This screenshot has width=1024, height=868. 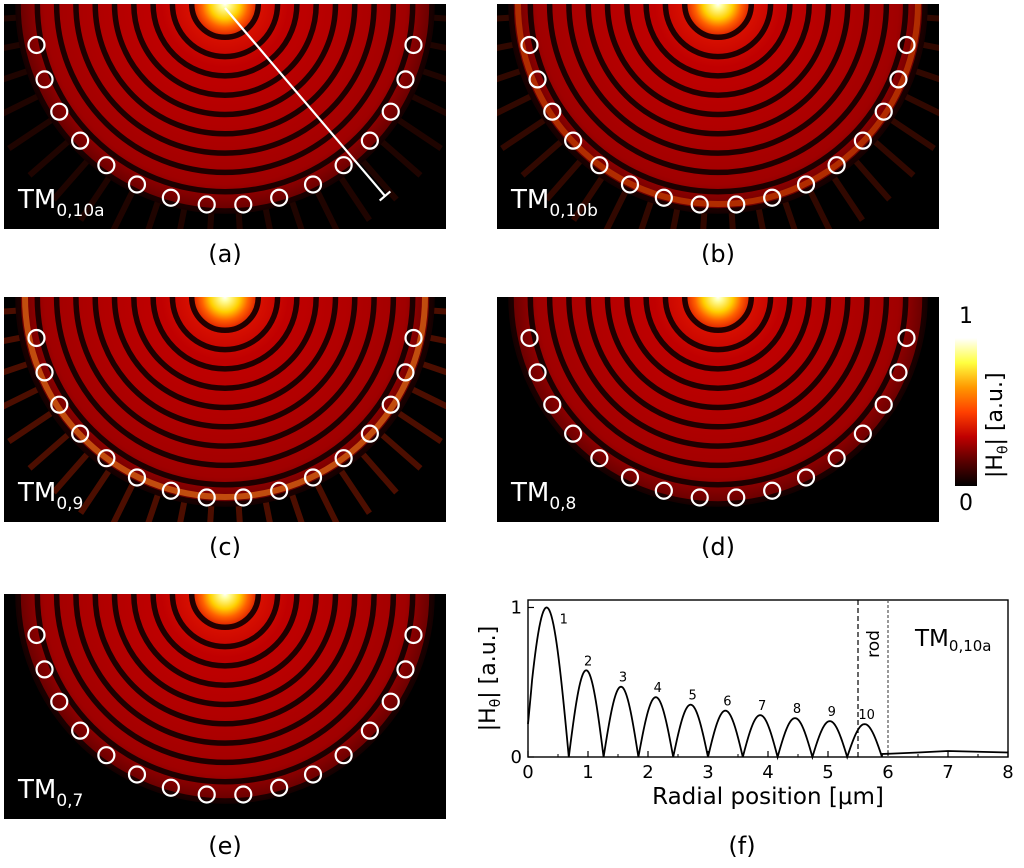 I want to click on caption-a: (a), so click(x=225, y=254).